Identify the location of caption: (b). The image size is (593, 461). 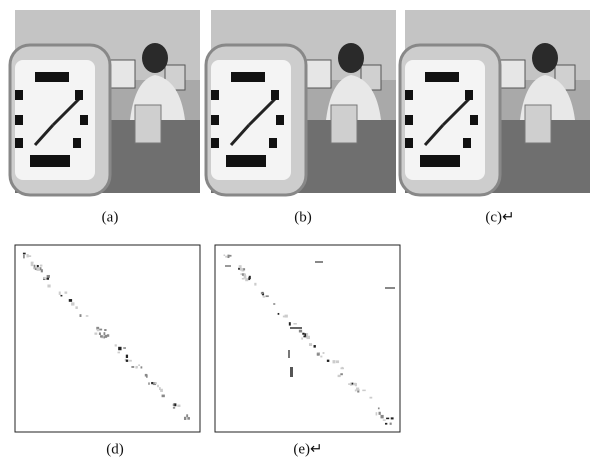
(303, 217).